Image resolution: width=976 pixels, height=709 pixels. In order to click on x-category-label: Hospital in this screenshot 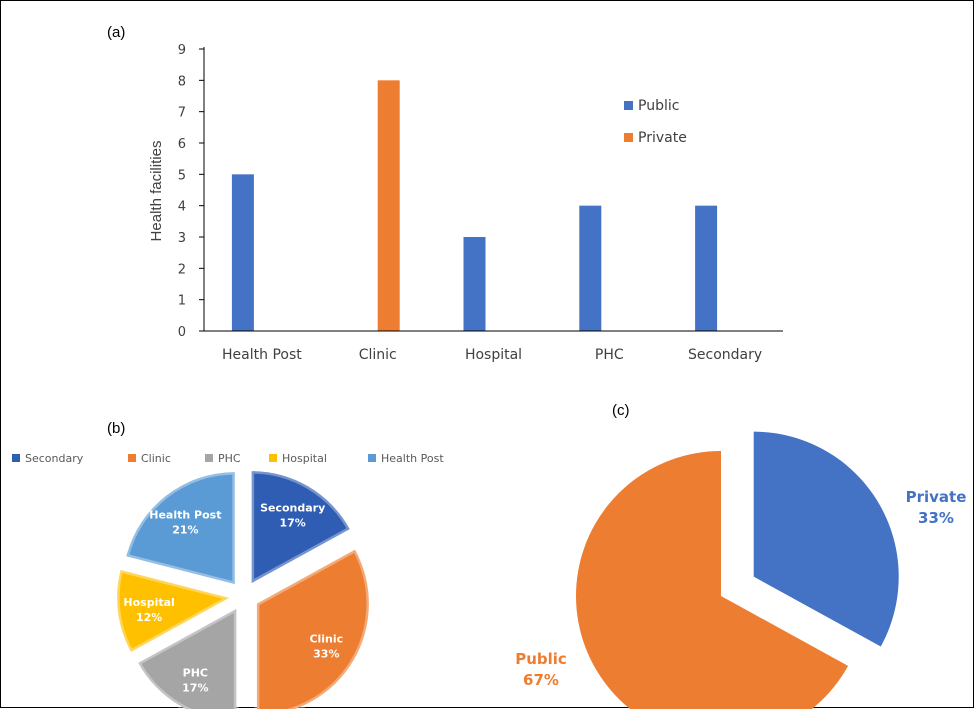, I will do `click(493, 355)`.